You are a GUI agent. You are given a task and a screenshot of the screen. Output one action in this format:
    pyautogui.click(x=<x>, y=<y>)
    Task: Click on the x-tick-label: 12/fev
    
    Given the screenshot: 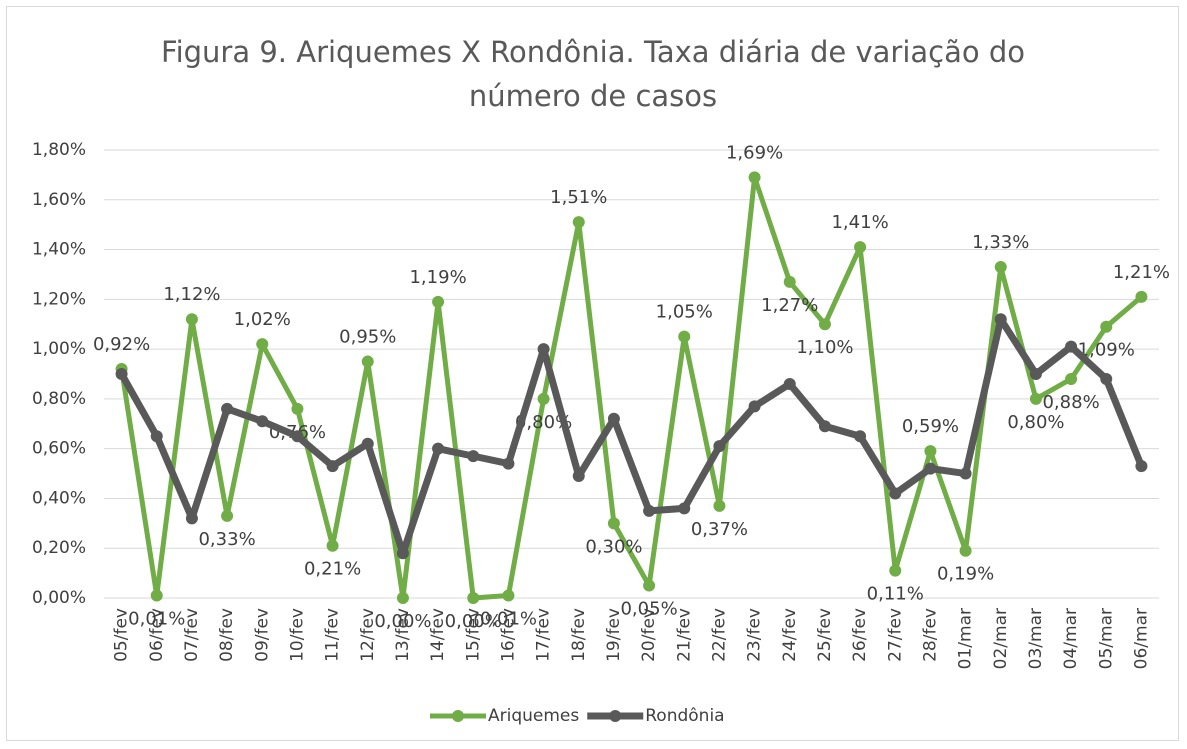 What is the action you would take?
    pyautogui.click(x=368, y=635)
    